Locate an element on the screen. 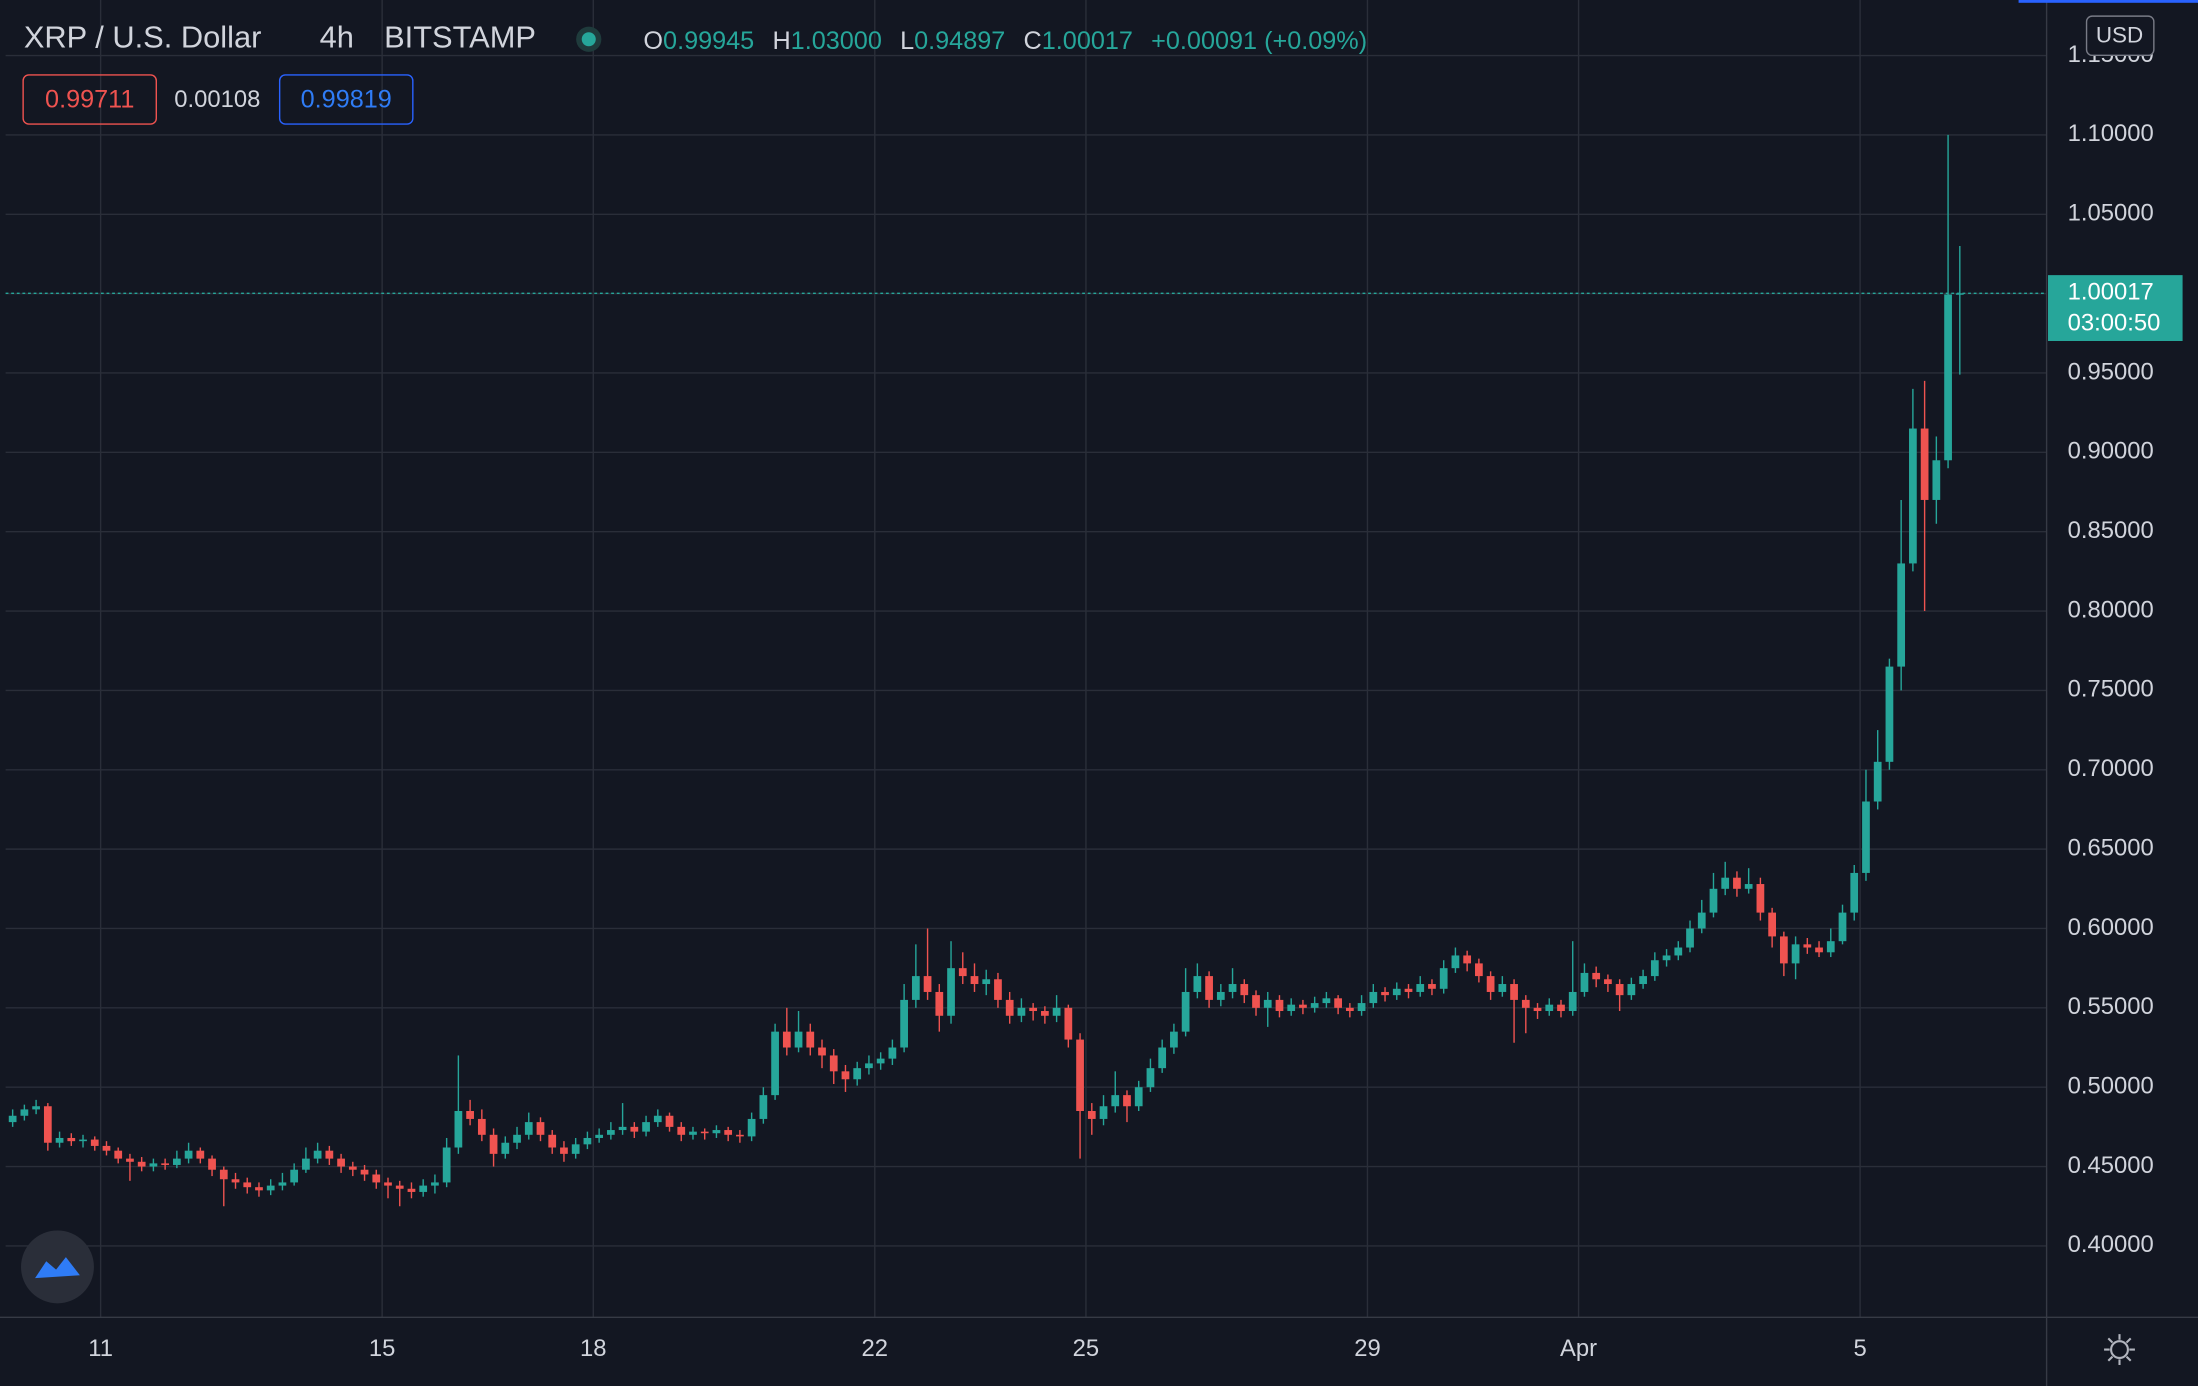 The width and height of the screenshot is (2198, 1386). y-tick-label: 0.65000 is located at coordinates (2111, 847).